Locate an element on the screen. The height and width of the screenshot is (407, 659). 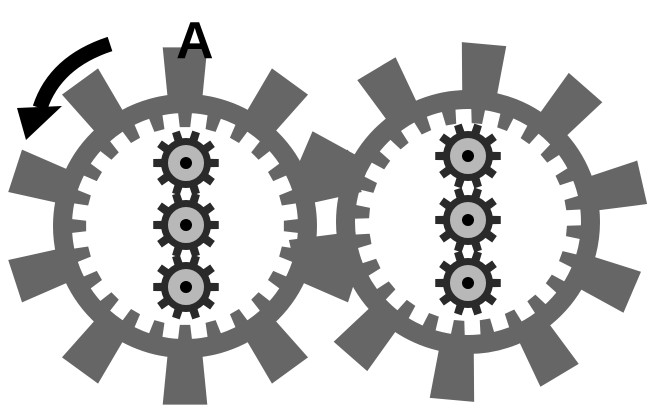
curved-arrow-counterclockwise-icon is located at coordinates (65, 88).